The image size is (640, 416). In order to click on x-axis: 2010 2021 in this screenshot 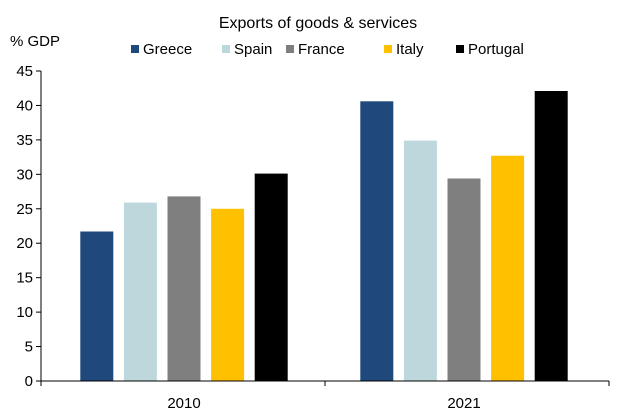, I will do `click(325, 396)`.